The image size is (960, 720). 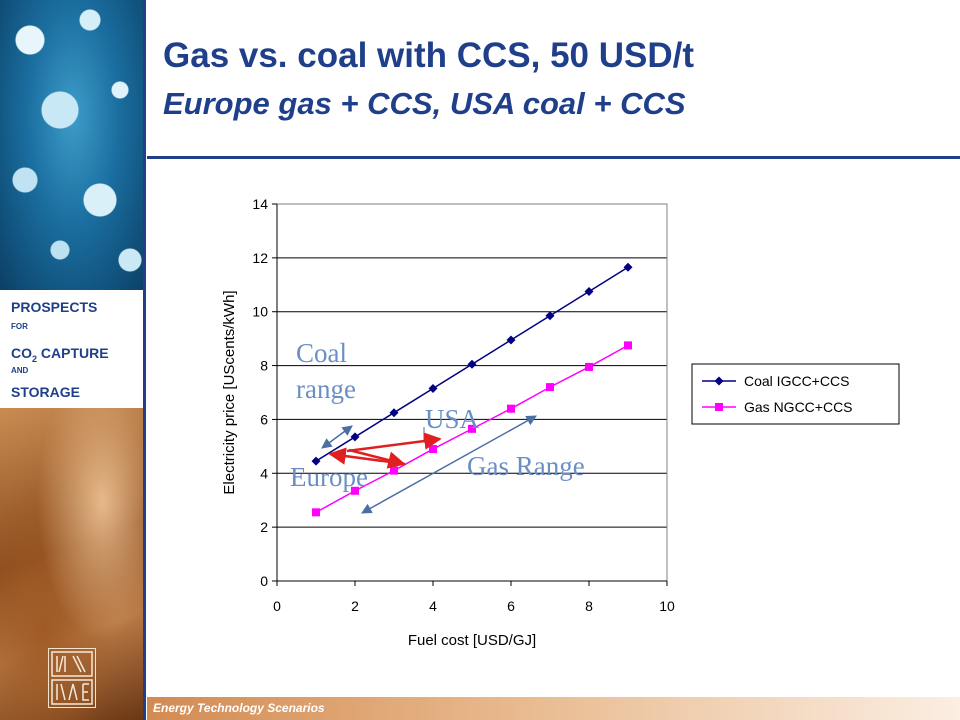 What do you see at coordinates (60, 354) in the screenshot?
I see `sidebar-line-co2-capture: CO2 CAPTURE` at bounding box center [60, 354].